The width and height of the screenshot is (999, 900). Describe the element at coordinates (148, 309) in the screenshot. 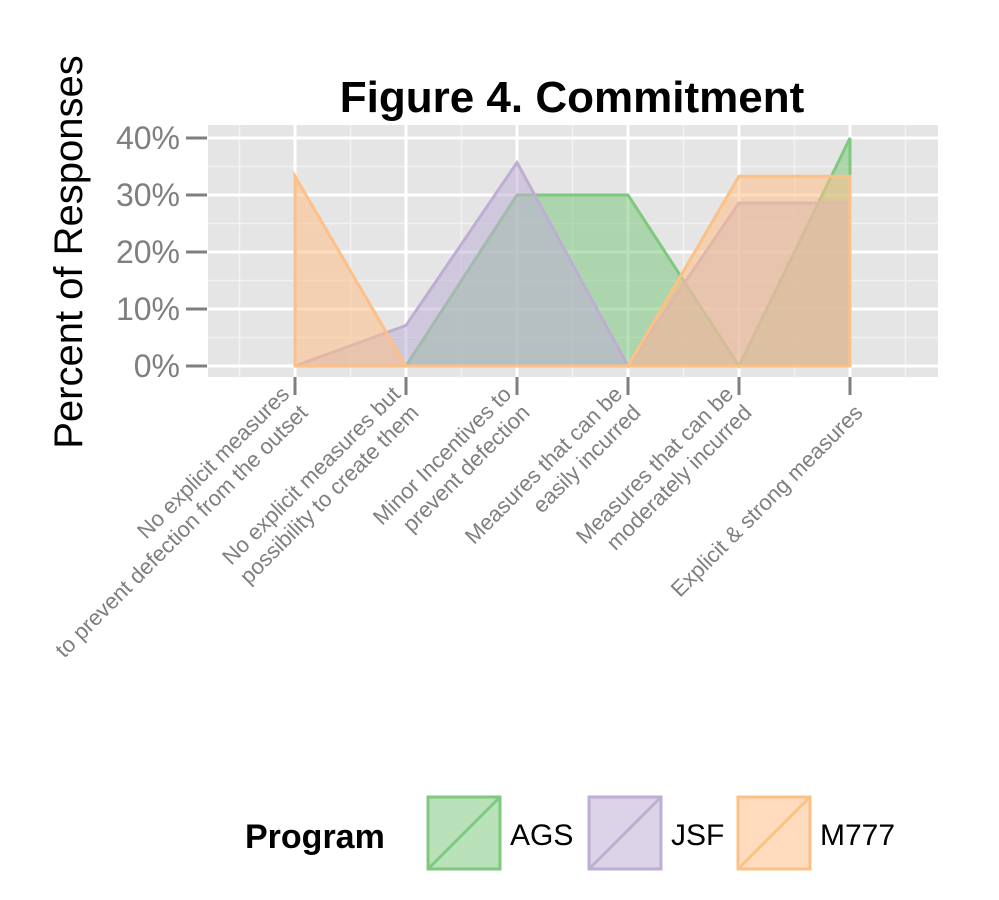

I see `y-tick-label: 10%` at that location.